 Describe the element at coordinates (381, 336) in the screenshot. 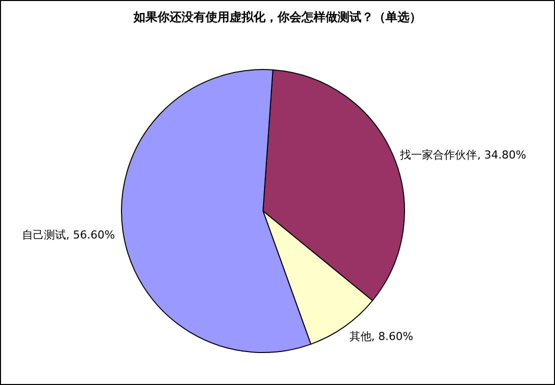

I see `slice-label: 其他, 8.60%` at that location.